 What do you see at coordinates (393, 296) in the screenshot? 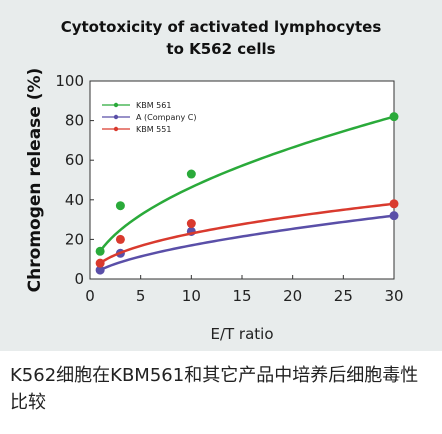
I see `x-tick-label: 30` at bounding box center [393, 296].